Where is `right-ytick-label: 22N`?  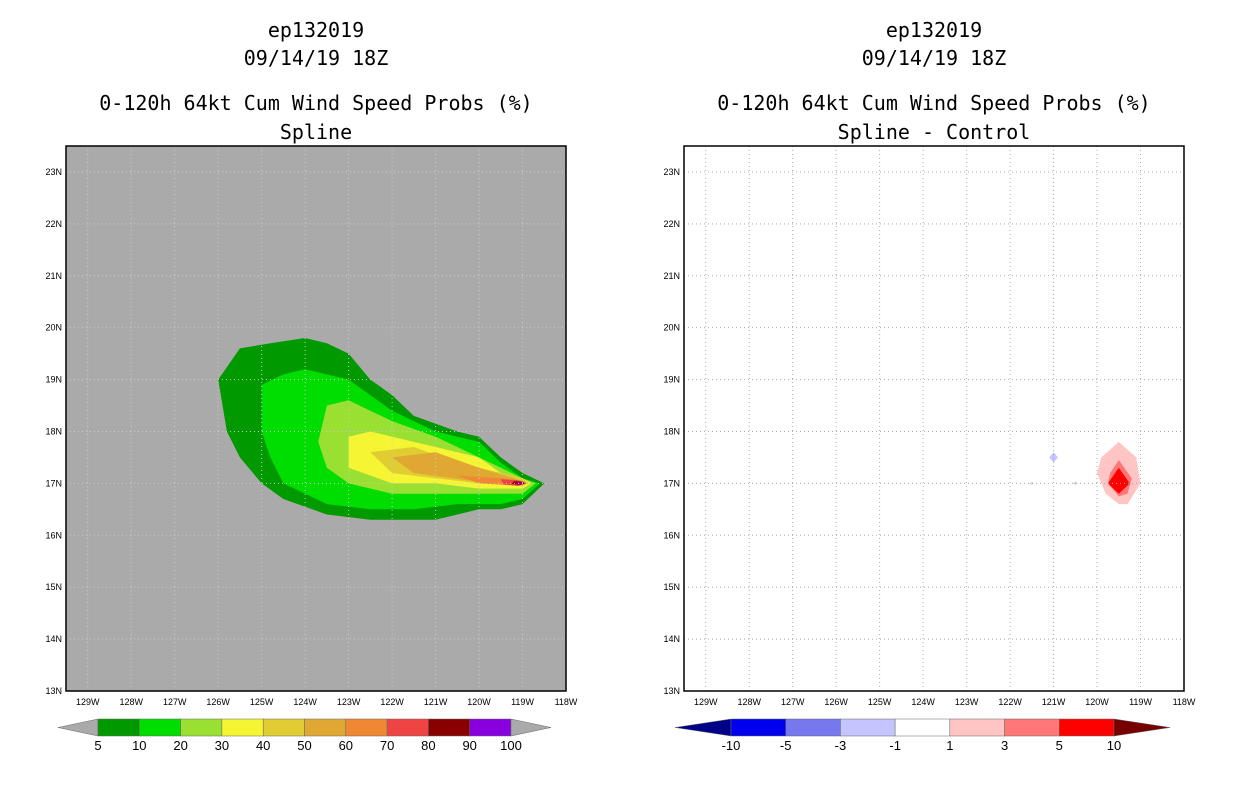
right-ytick-label: 22N is located at coordinates (671, 224).